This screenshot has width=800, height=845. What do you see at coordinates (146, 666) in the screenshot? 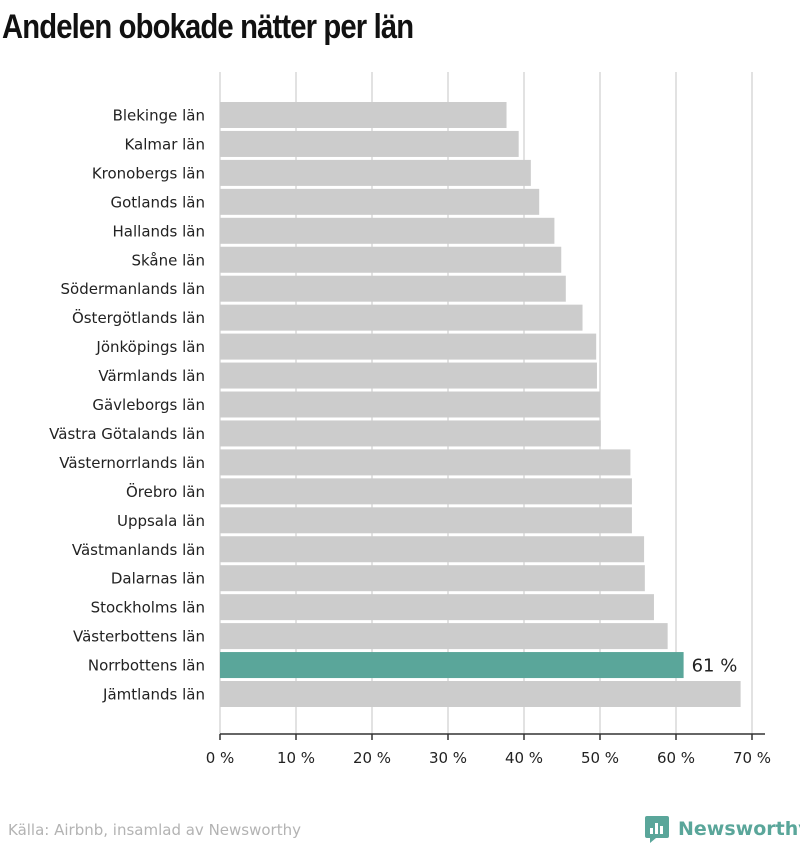
I see `category-label: Norrbottens län` at bounding box center [146, 666].